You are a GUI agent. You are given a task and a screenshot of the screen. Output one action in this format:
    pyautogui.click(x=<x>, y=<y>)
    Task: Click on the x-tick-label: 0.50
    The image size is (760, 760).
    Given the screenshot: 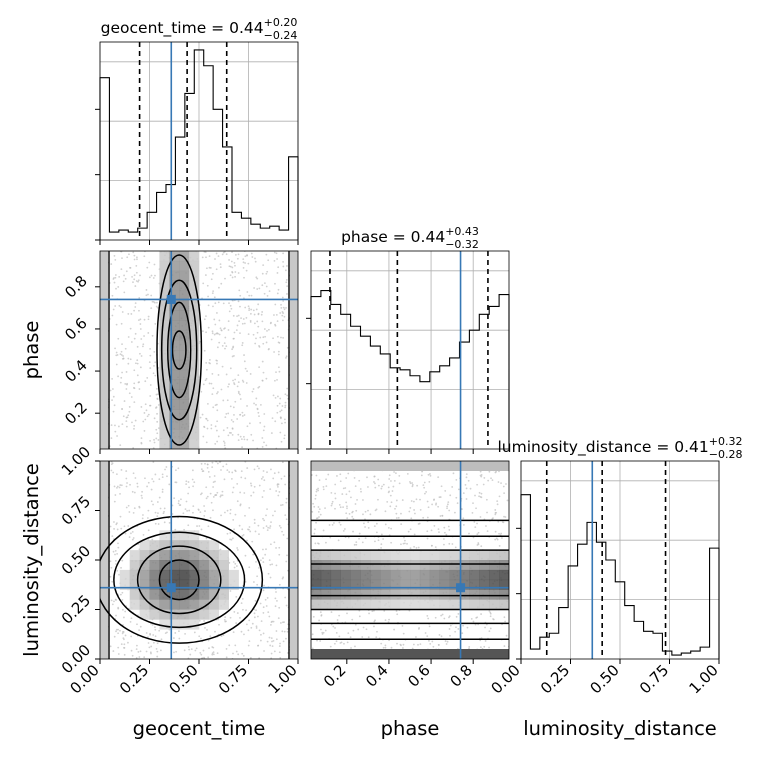 What is the action you would take?
    pyautogui.click(x=183, y=679)
    